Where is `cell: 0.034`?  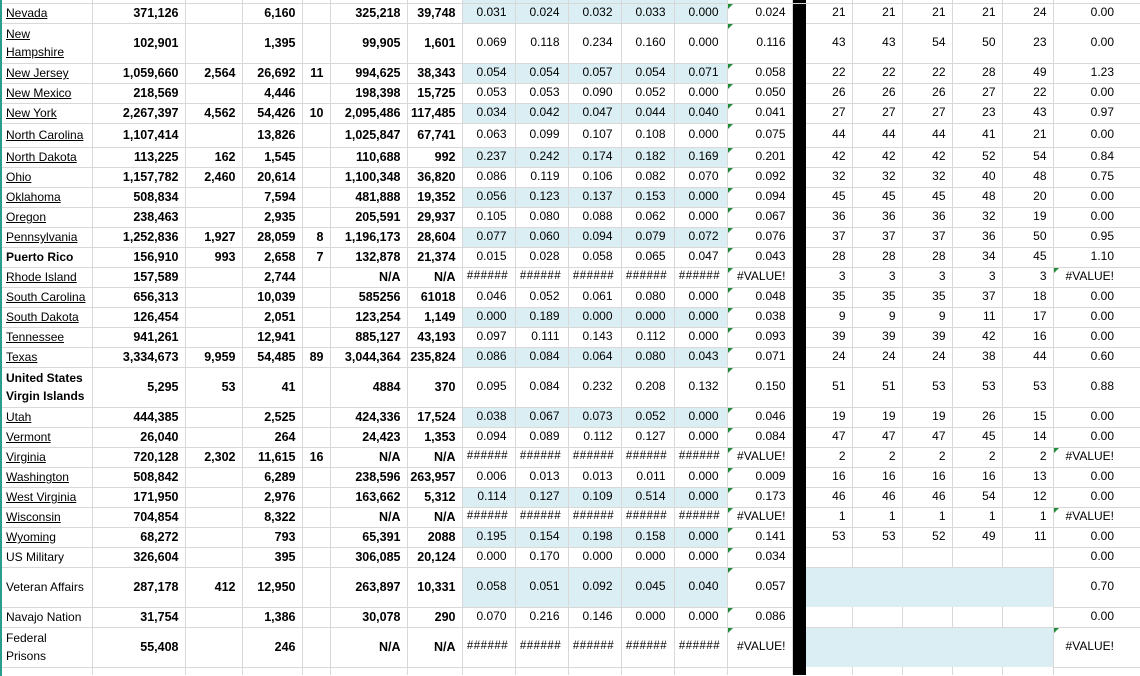 cell: 0.034 is located at coordinates (489, 113).